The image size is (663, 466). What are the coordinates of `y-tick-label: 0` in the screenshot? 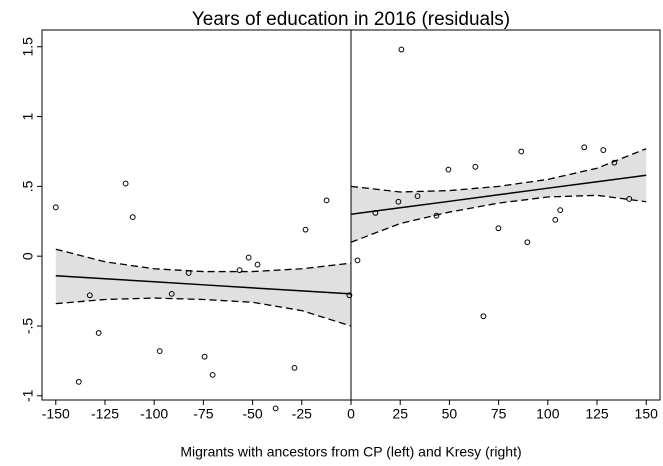 It's located at (28, 256).